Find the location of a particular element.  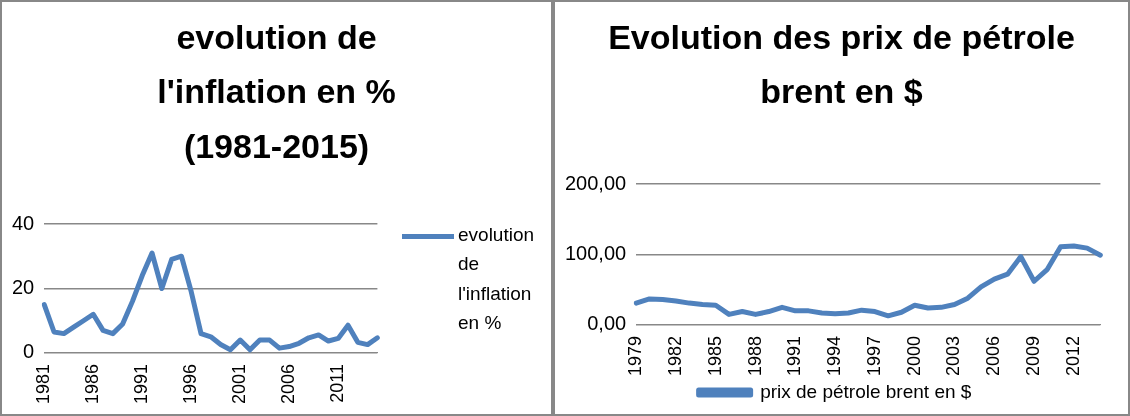

y-tick-label: 20 is located at coordinates (23, 286).